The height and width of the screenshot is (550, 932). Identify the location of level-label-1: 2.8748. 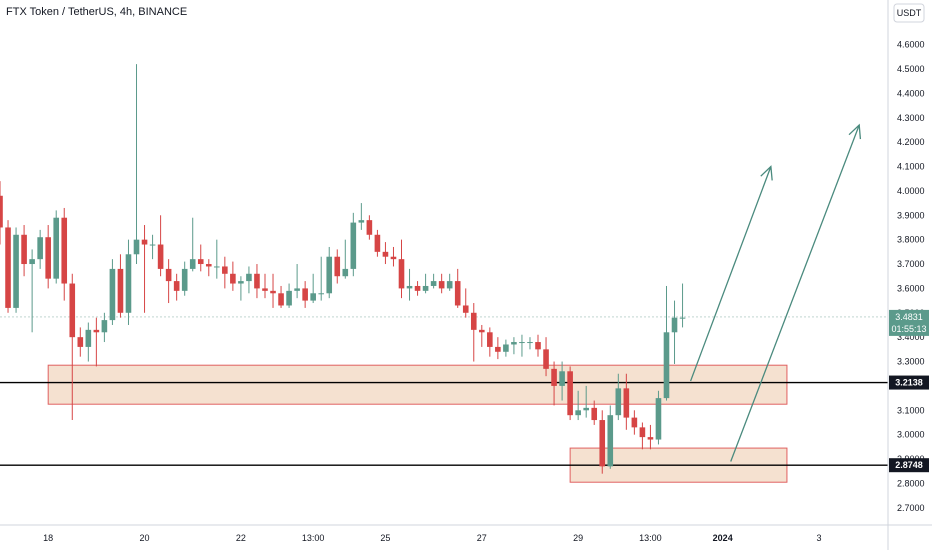
(909, 465).